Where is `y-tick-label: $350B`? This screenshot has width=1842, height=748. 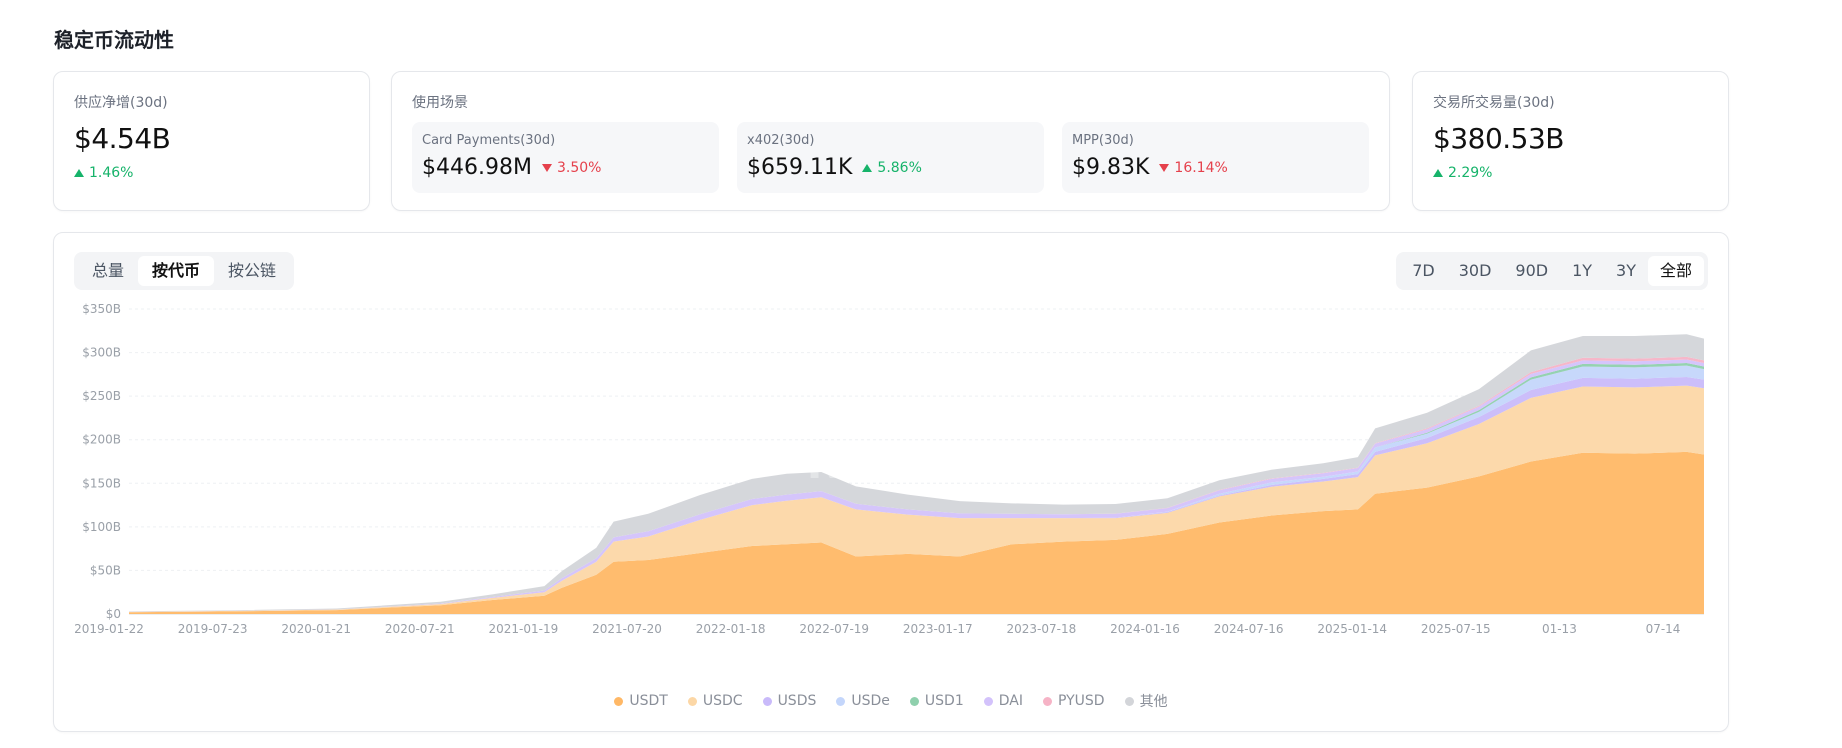 y-tick-label: $350B is located at coordinates (101, 309).